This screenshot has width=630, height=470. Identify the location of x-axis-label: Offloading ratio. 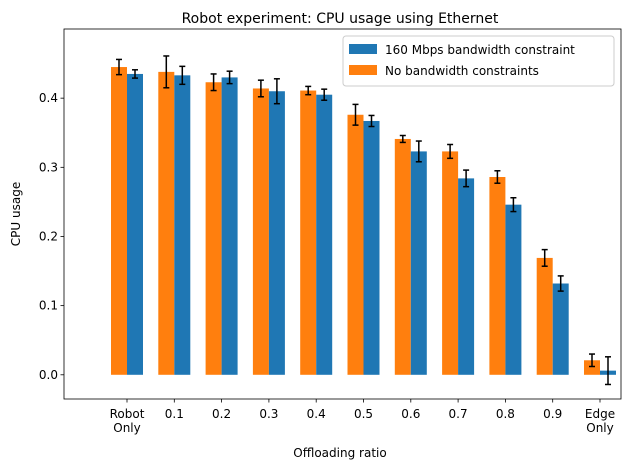
(339, 453).